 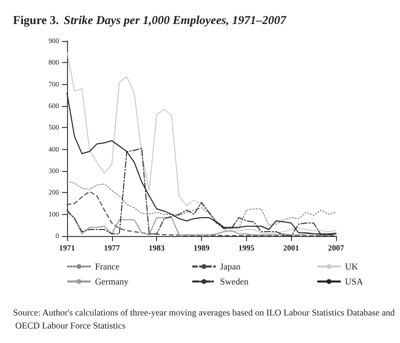 What do you see at coordinates (112, 281) in the screenshot?
I see `legend-label: Germany` at bounding box center [112, 281].